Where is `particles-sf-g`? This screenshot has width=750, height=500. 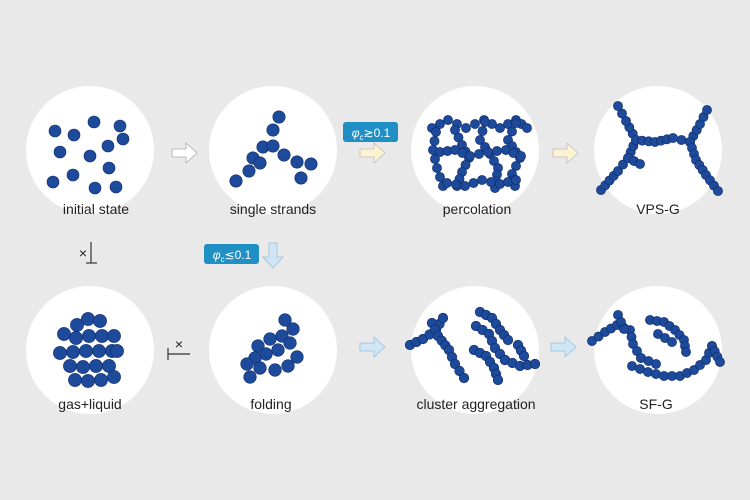 particles-sf-g is located at coordinates (656, 345).